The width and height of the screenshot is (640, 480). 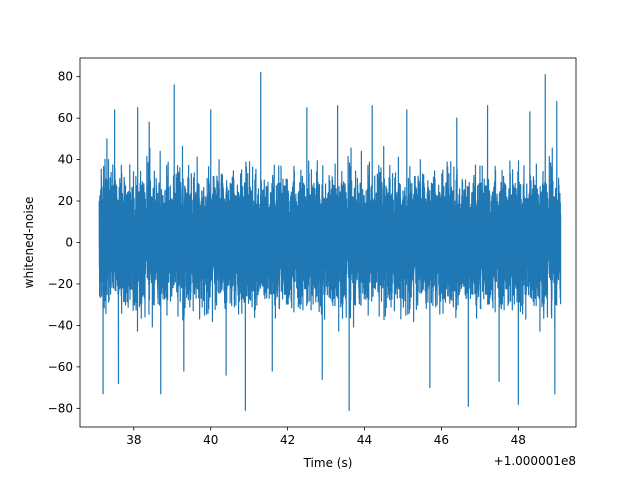 I want to click on x-tick-label: 42, so click(x=287, y=440).